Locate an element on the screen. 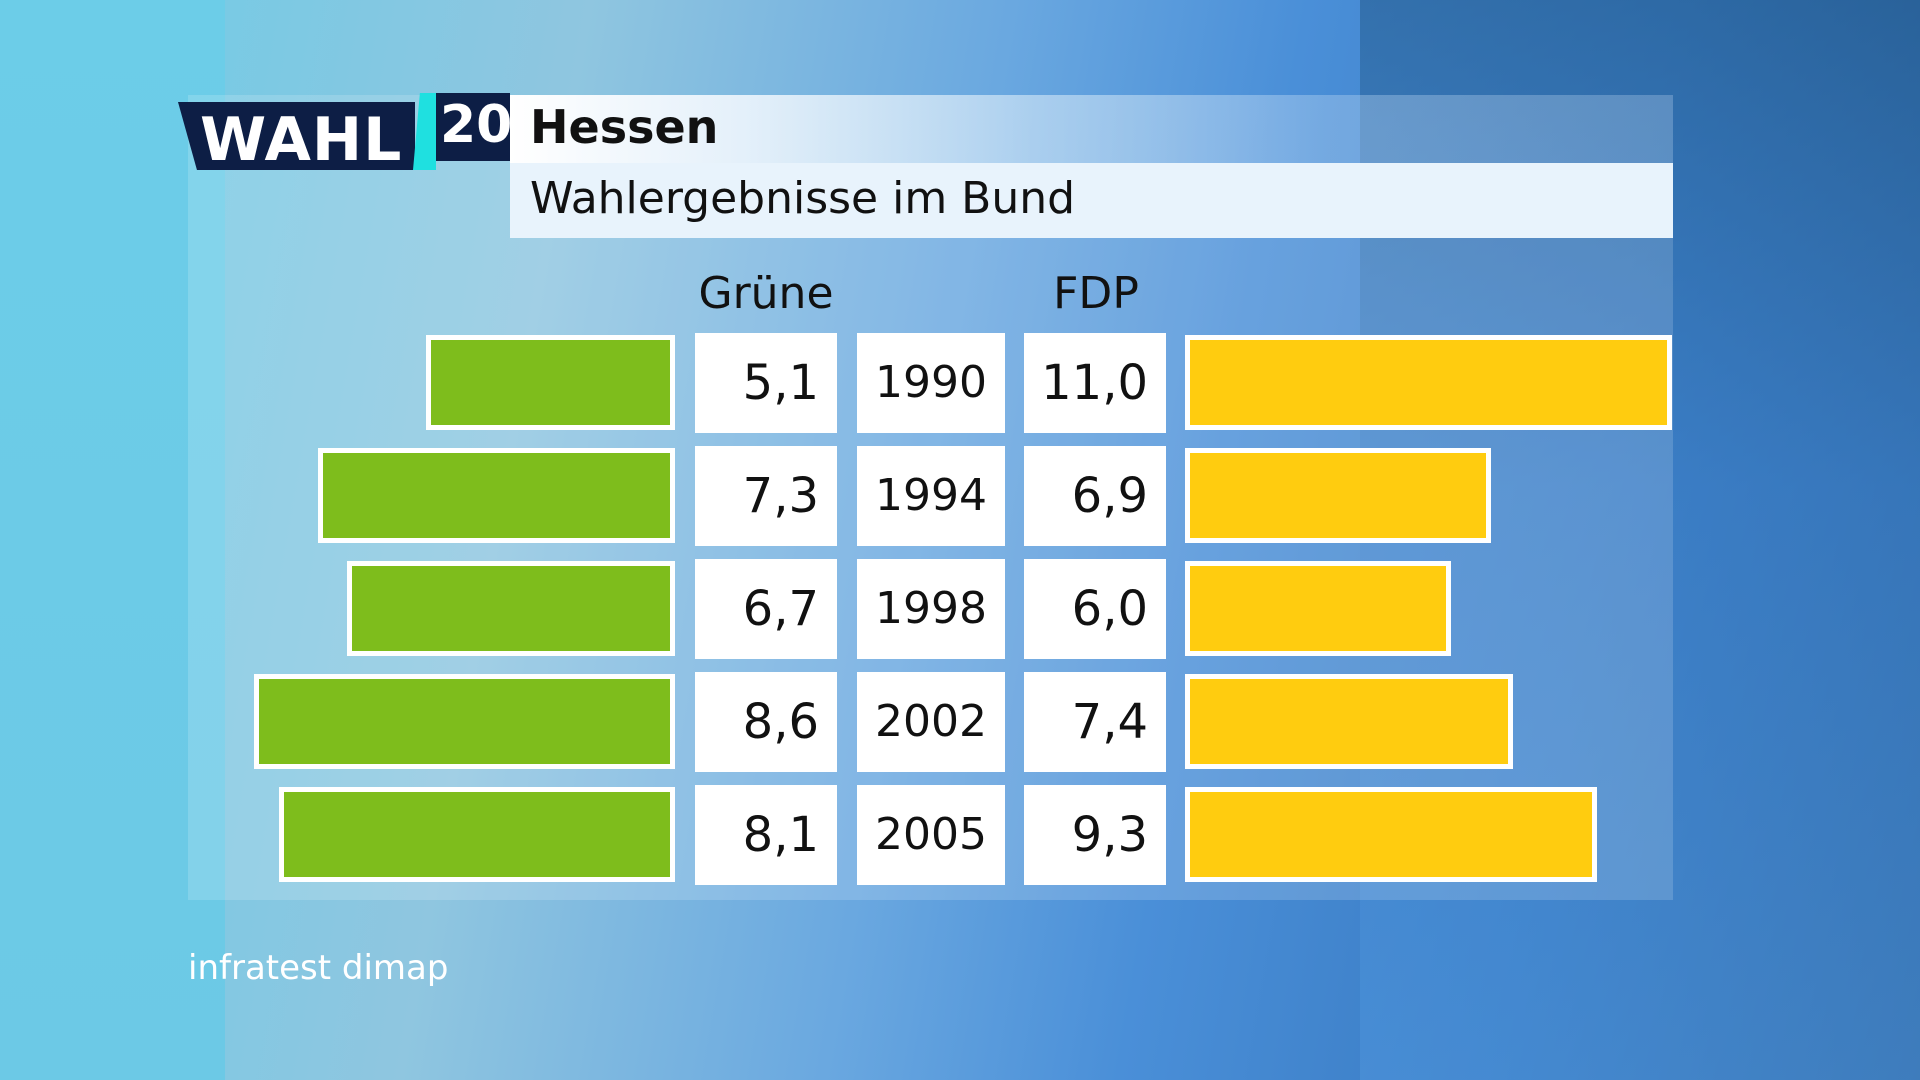  page-subtitle: Wahlergebnisse im Bund is located at coordinates (803, 198).